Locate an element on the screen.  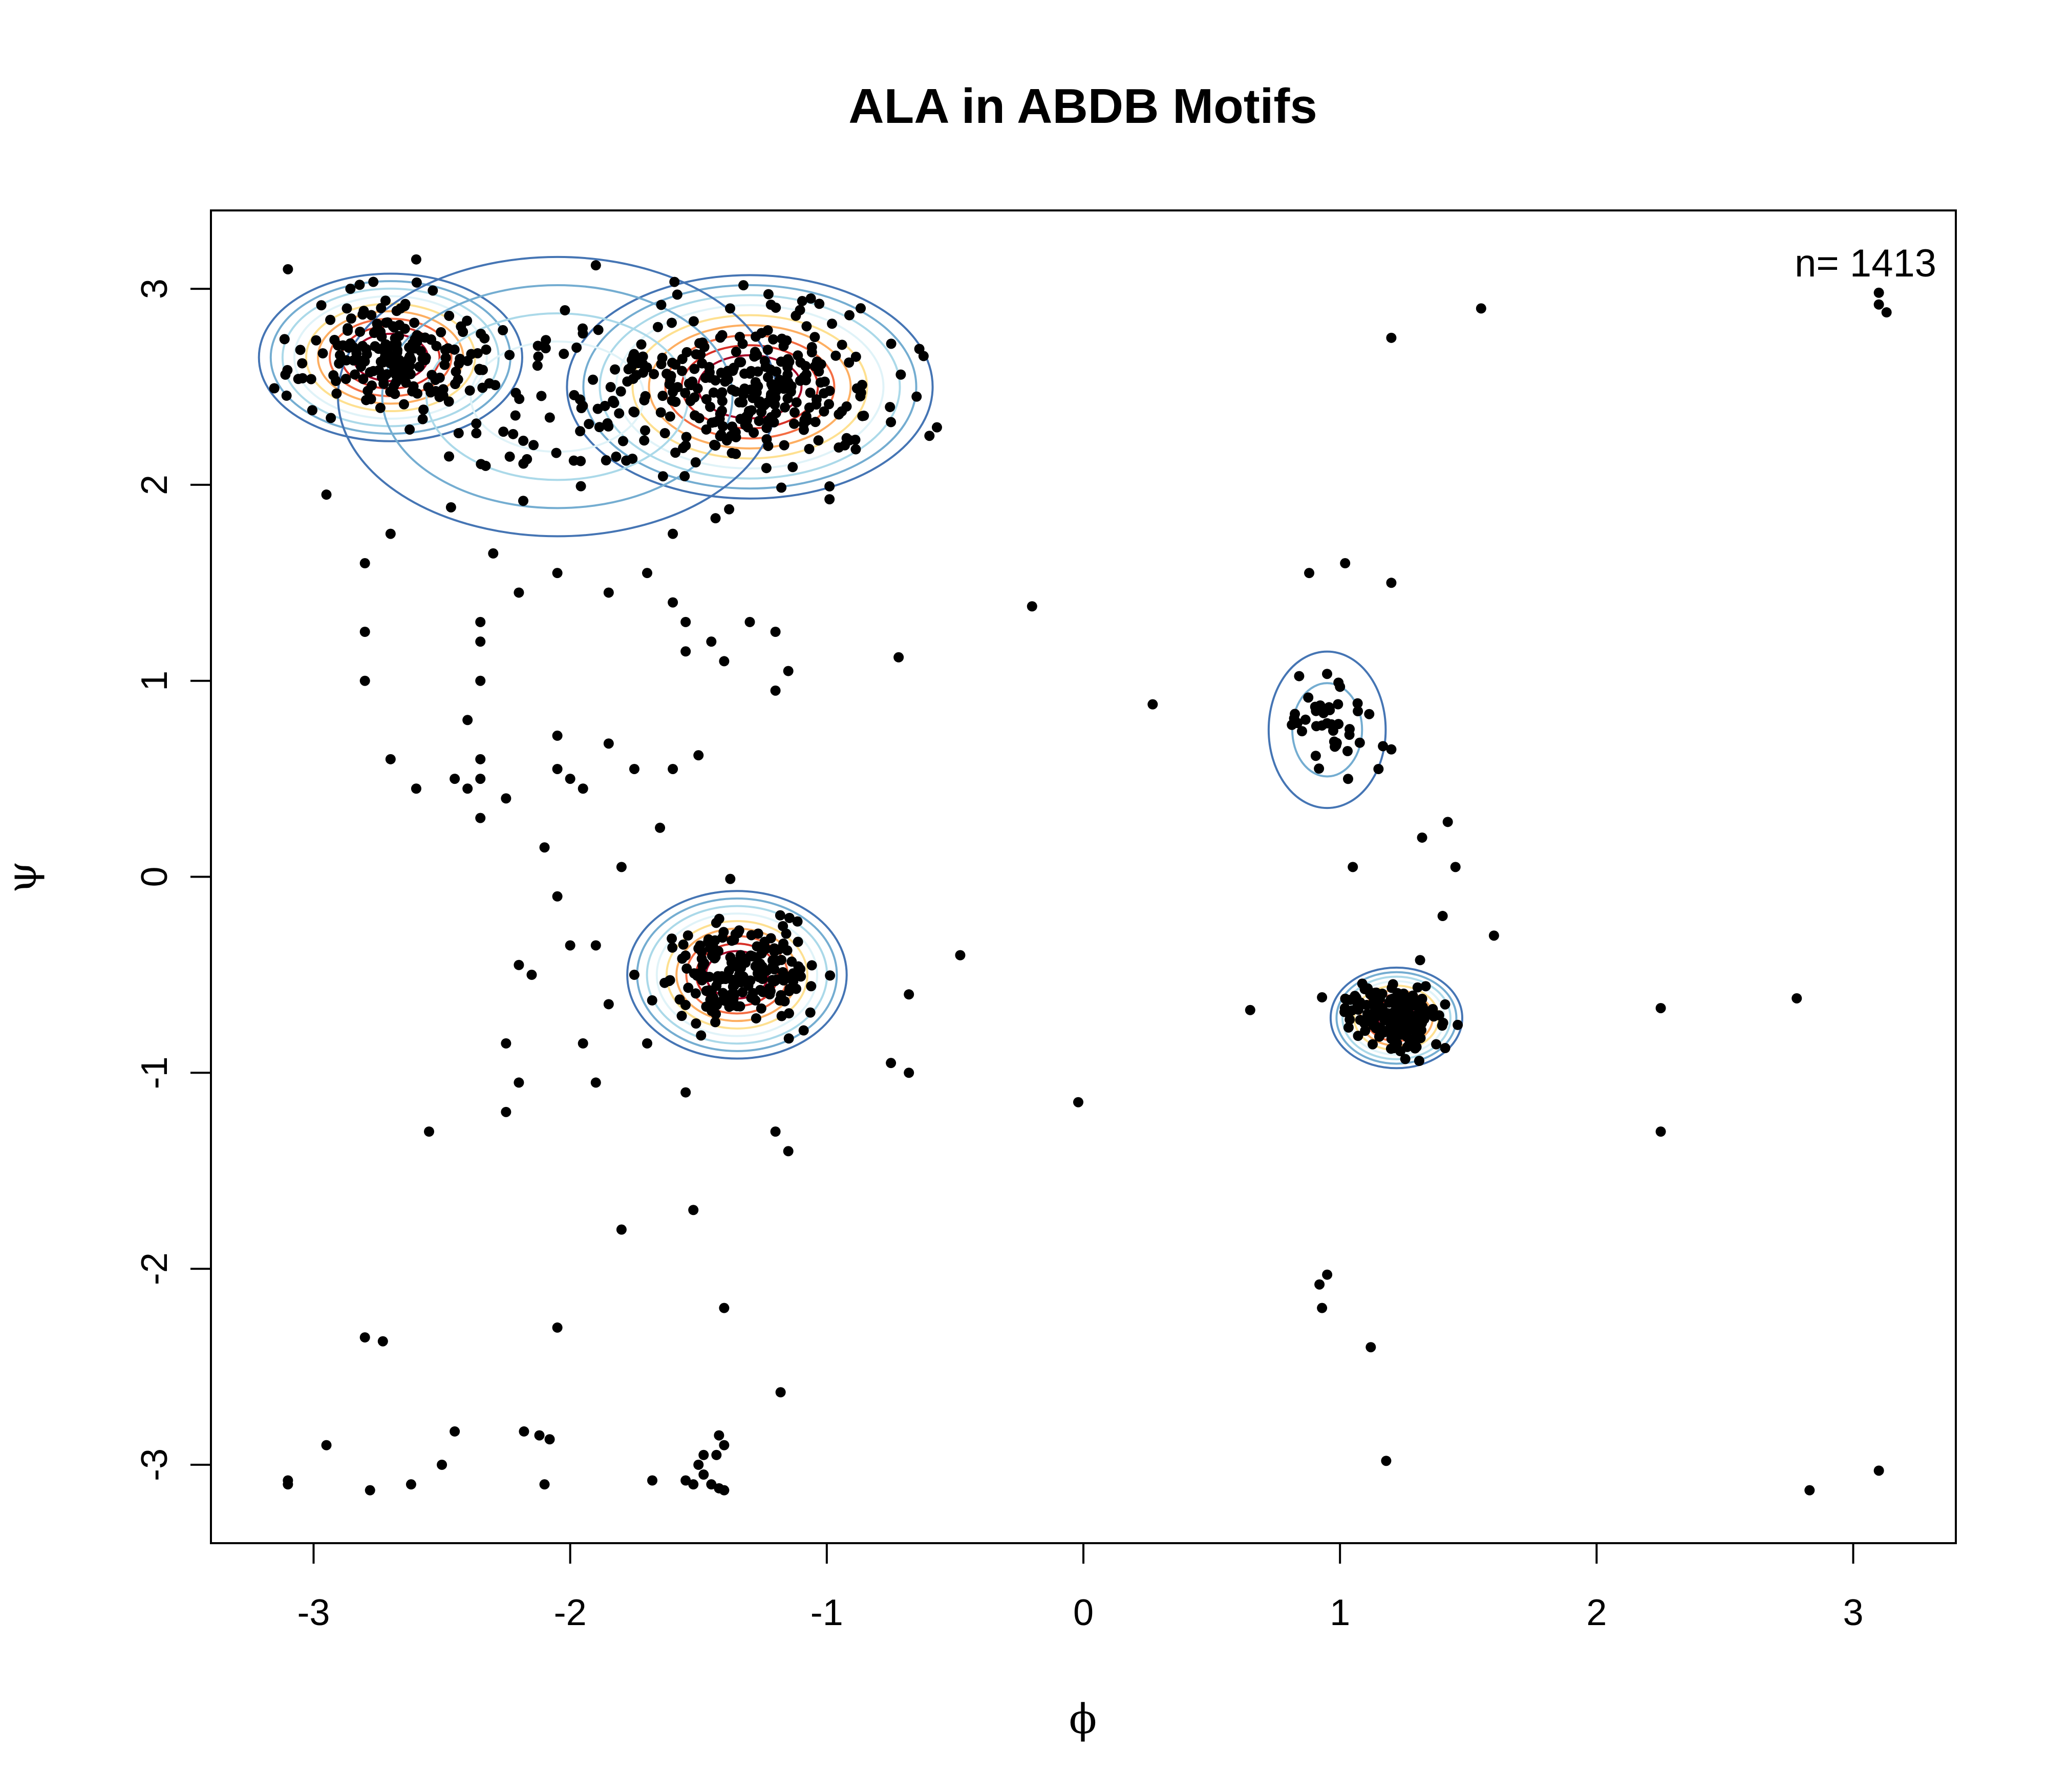
contour-line is located at coordinates (750, 387).